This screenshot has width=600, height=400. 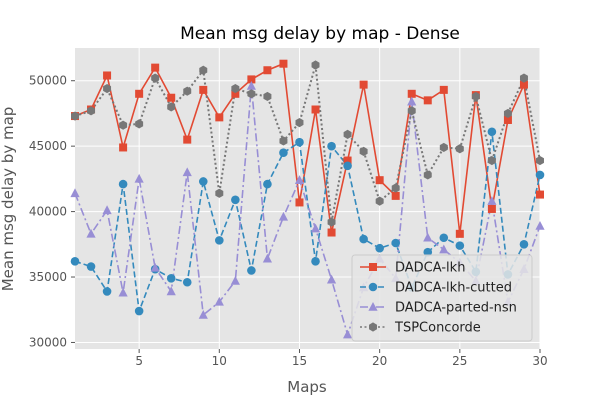 I want to click on legend-box, so click(x=442, y=298).